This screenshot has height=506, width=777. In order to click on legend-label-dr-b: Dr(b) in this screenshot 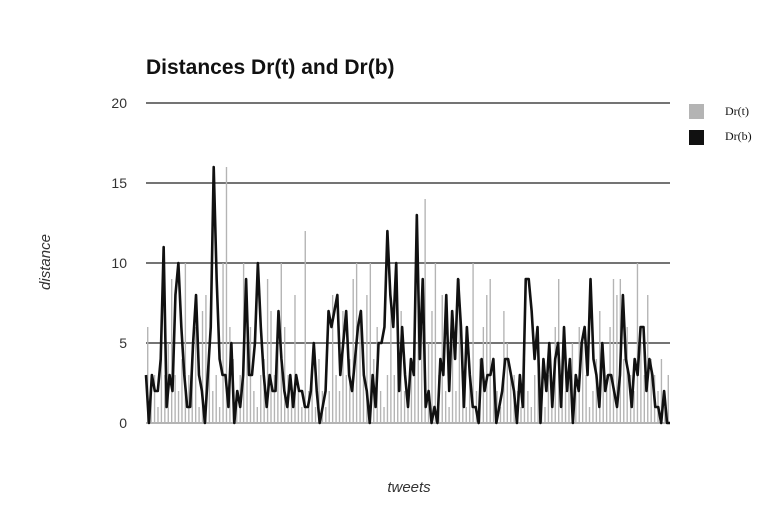, I will do `click(738, 136)`.